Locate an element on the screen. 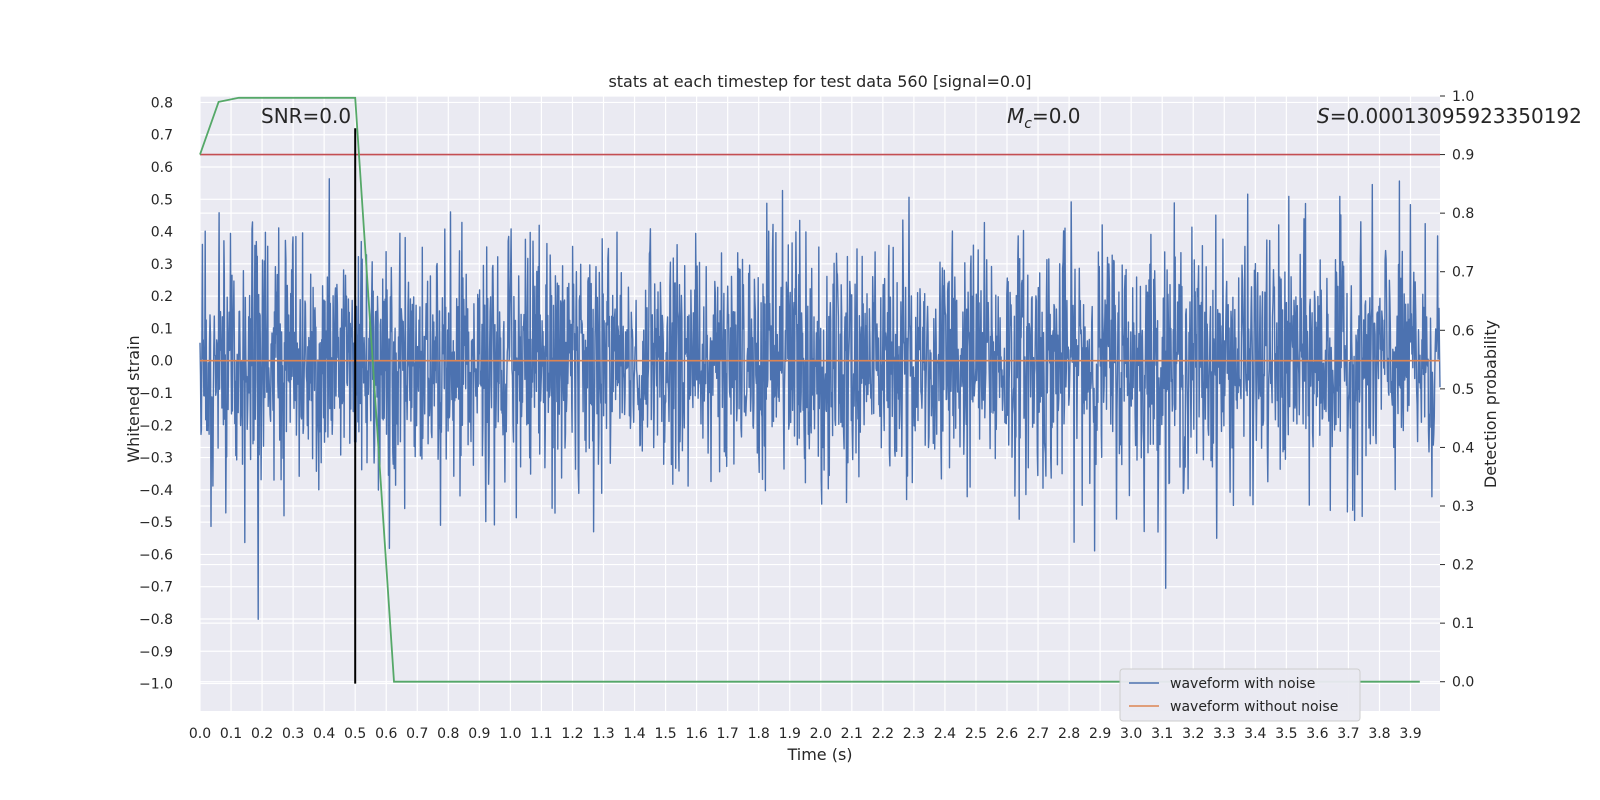 This screenshot has height=800, width=1600. x-tick-label: 1.7 is located at coordinates (728, 734).